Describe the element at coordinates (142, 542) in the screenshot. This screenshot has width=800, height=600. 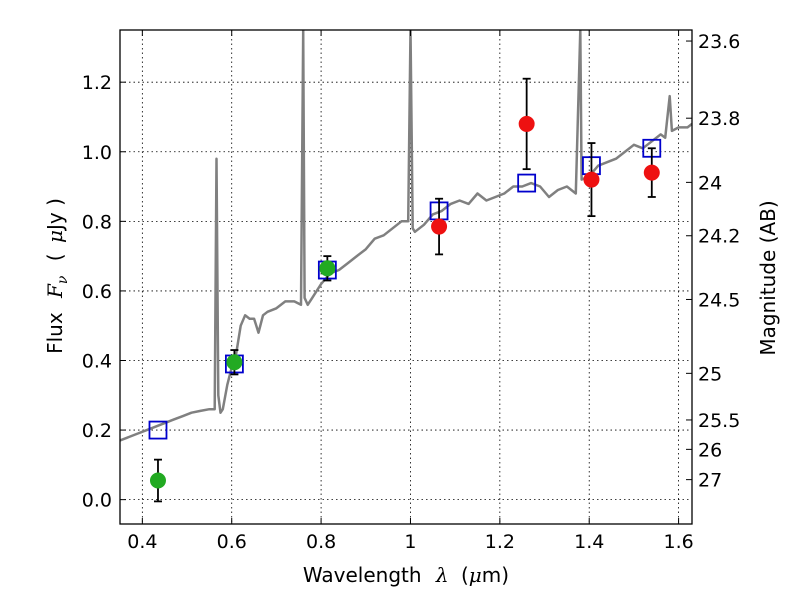
I see `x-tick-label: 0.4` at that location.